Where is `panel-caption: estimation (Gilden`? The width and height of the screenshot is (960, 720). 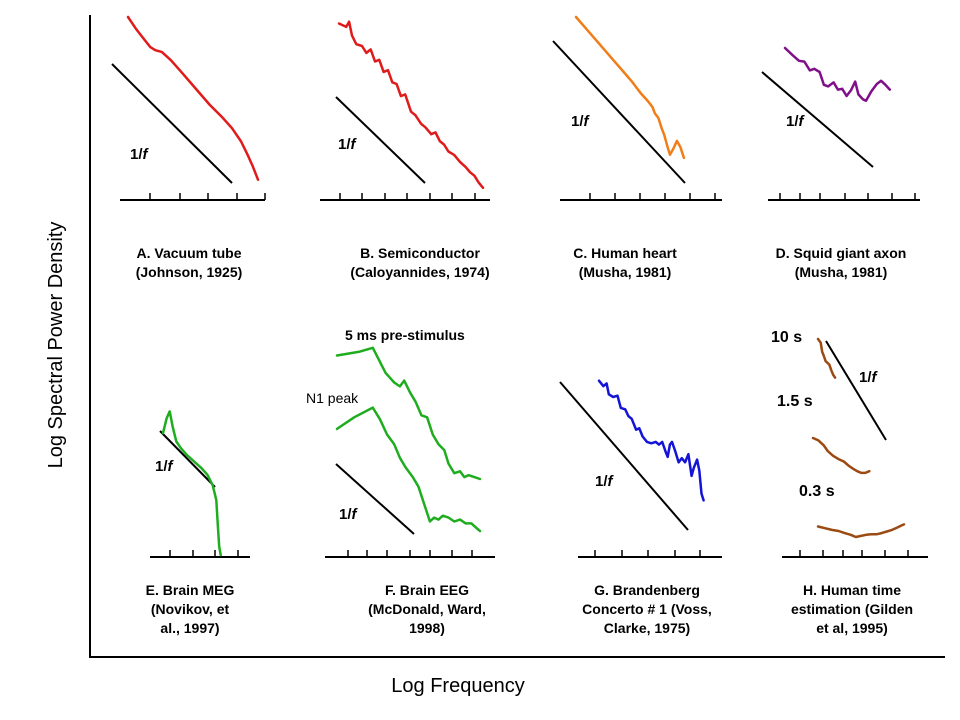 panel-caption: estimation (Gilden is located at coordinates (852, 609).